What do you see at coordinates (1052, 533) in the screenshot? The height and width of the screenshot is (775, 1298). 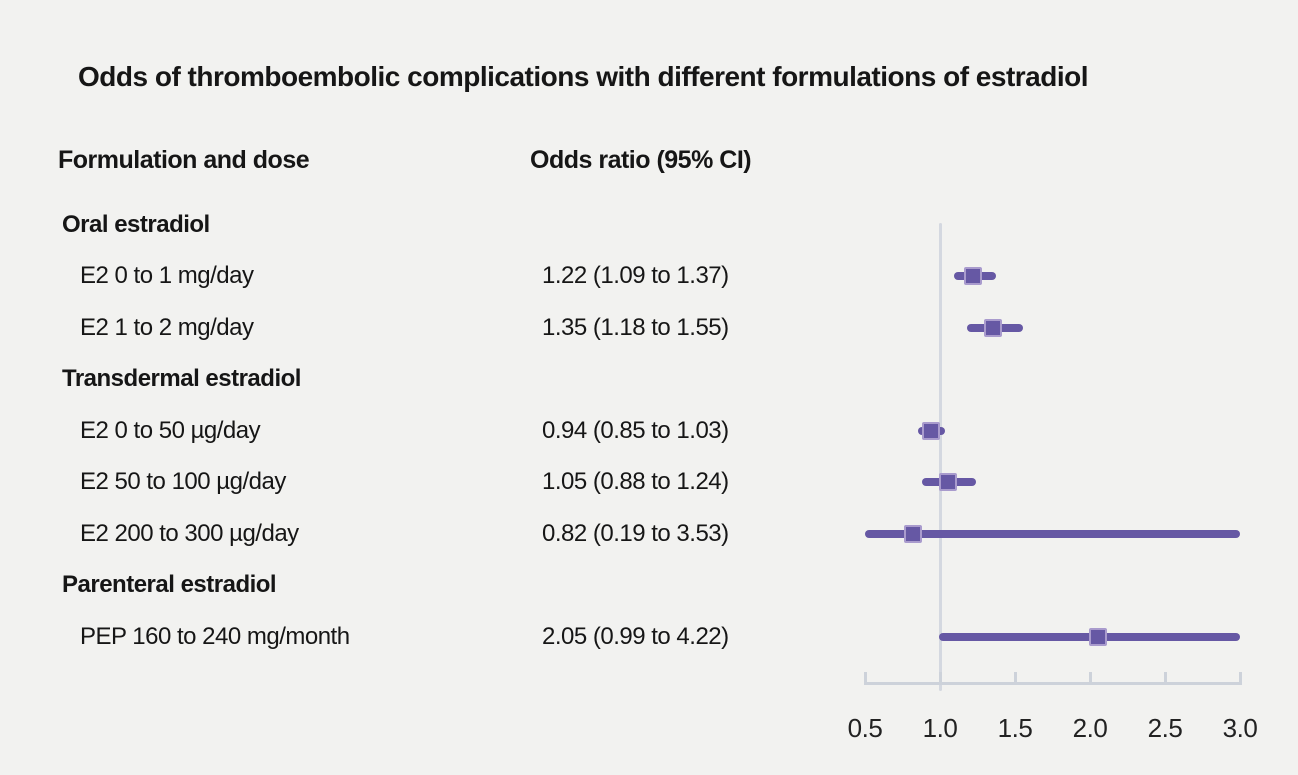 I see `ci-line` at bounding box center [1052, 533].